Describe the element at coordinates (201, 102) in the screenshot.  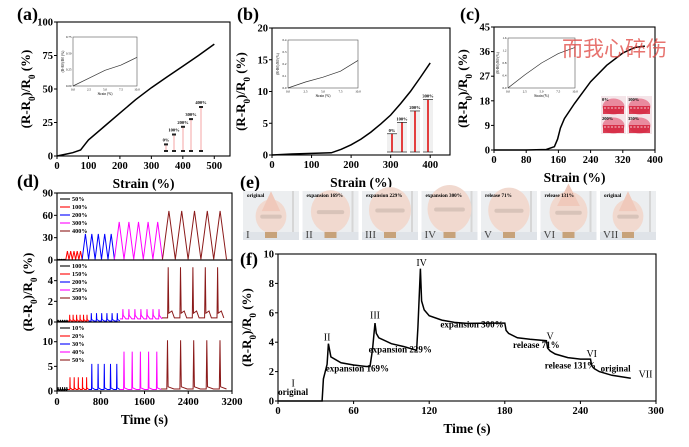
I see `marker-label: 400%` at that location.